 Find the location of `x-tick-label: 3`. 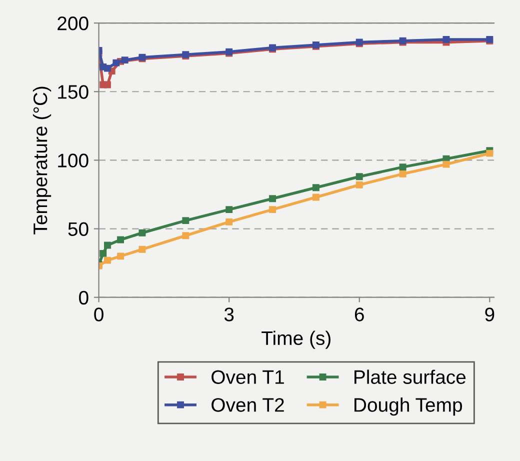

x-tick-label: 3 is located at coordinates (229, 315).